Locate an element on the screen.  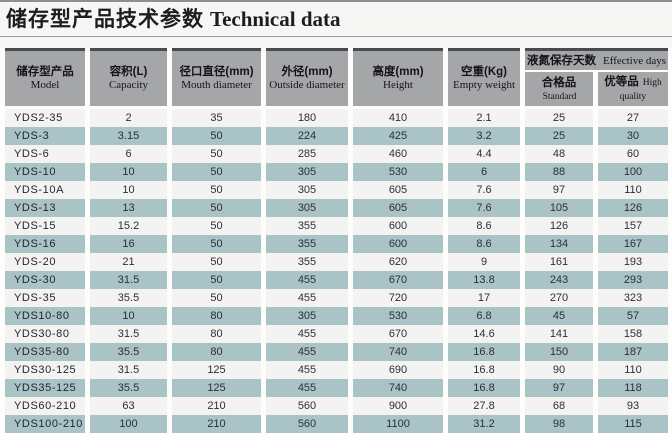
value-cell: 25 is located at coordinates (559, 118).